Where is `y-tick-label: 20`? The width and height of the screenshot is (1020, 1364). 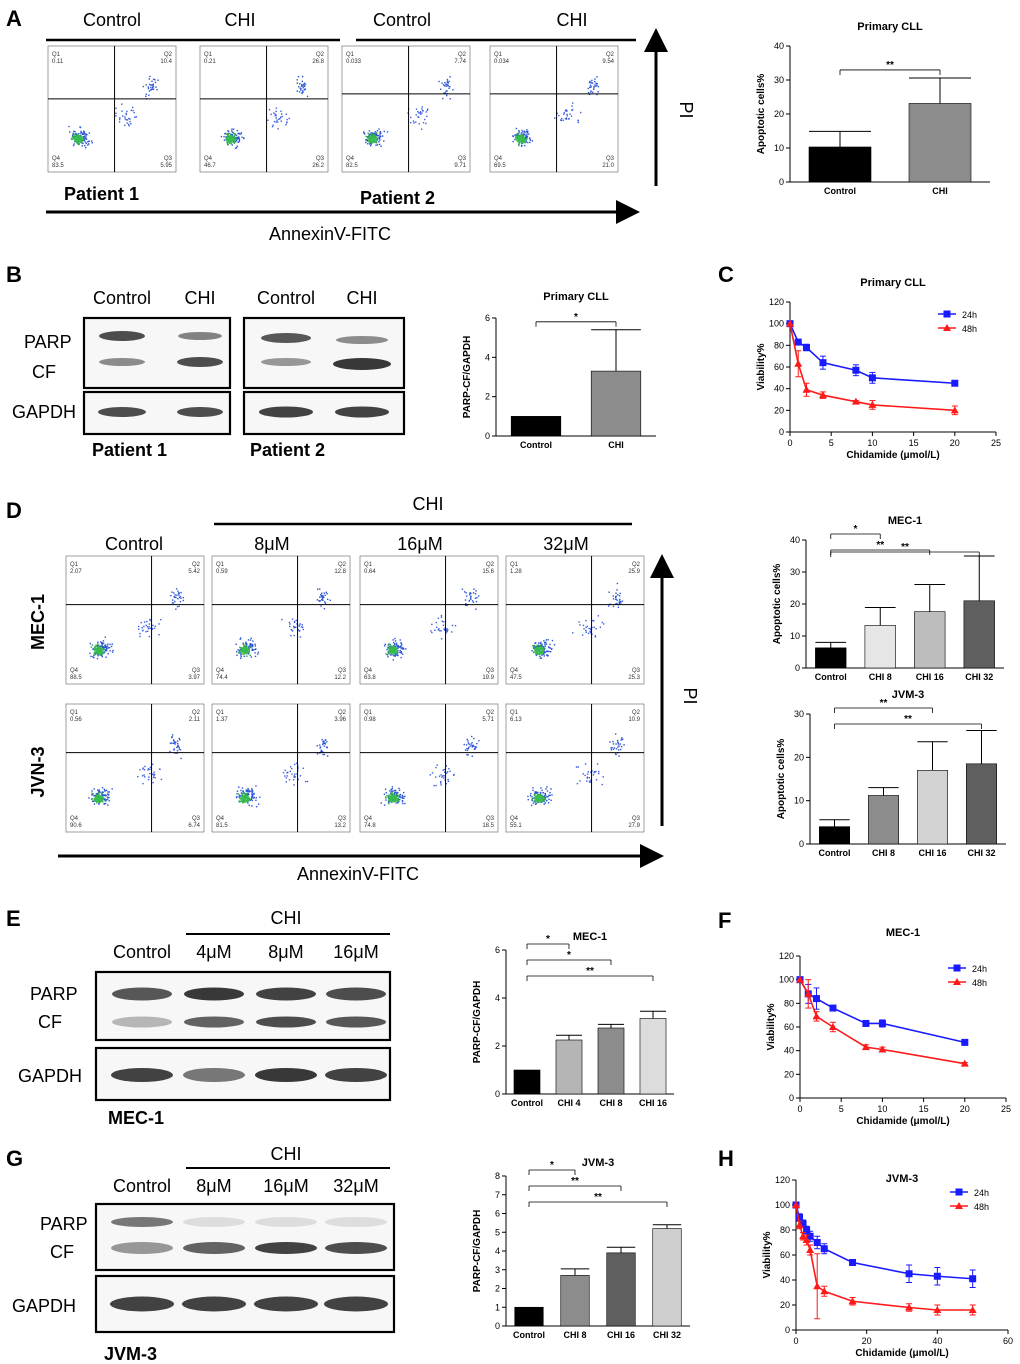 y-tick-label: 20 is located at coordinates (785, 1305).